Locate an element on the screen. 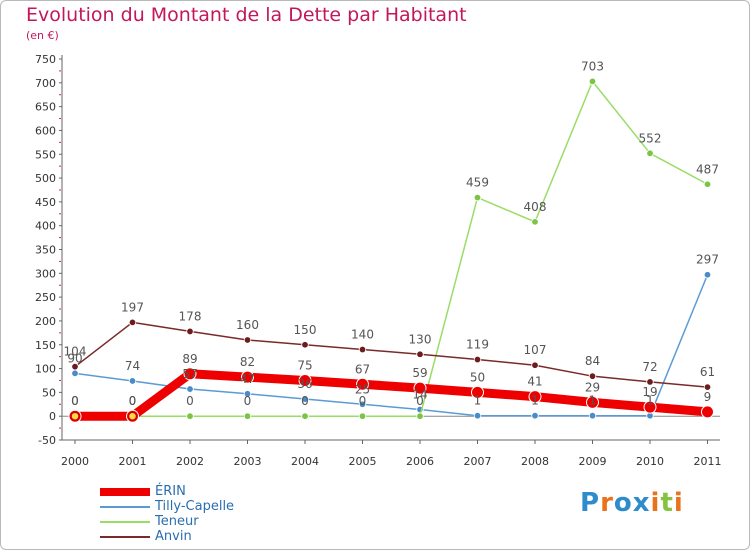  data-label: 408 is located at coordinates (535, 207).